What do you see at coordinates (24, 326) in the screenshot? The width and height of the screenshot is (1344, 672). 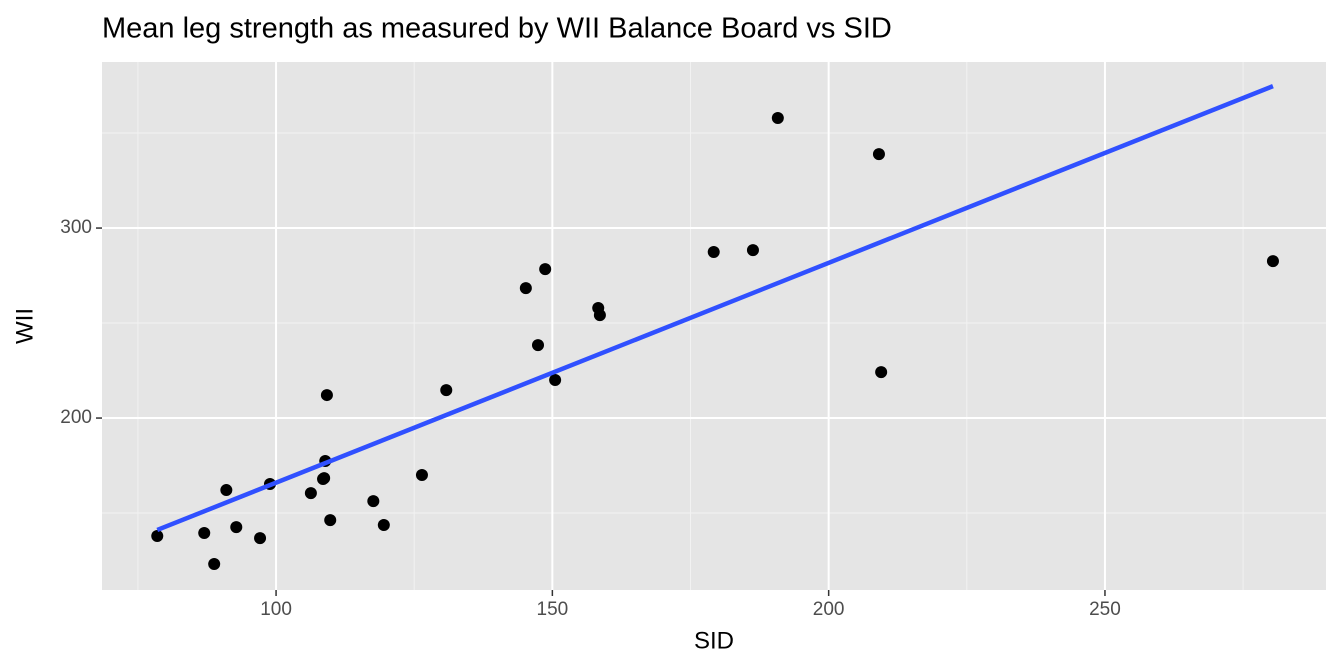 I see `y-axis-title: WII` at bounding box center [24, 326].